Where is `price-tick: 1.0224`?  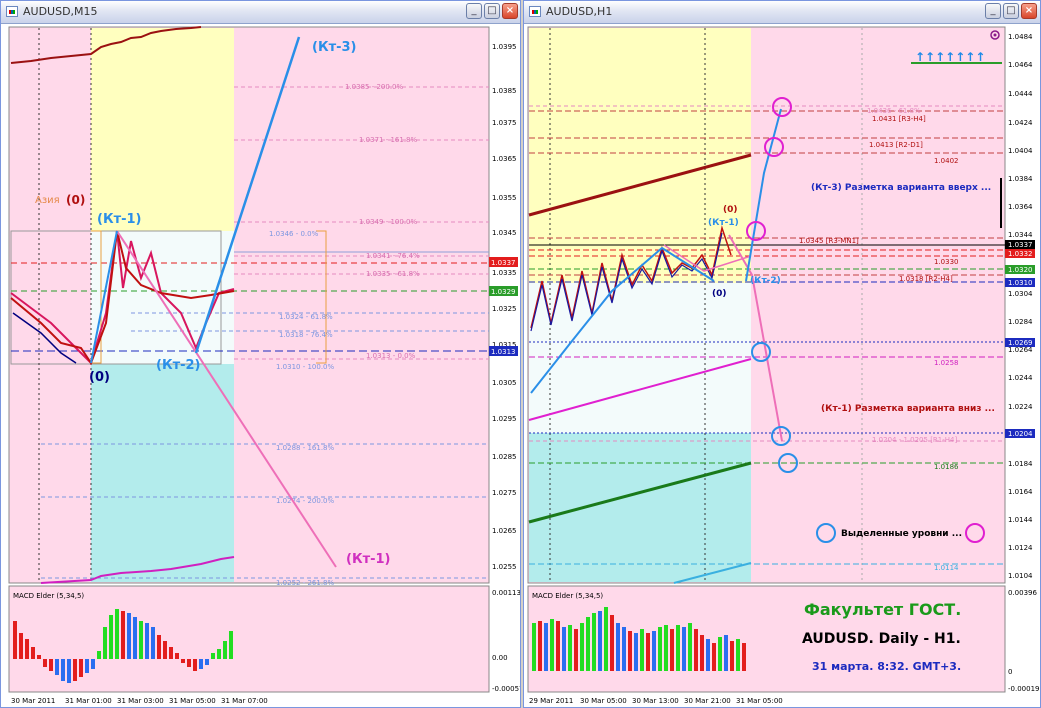
price-tick: 1.0224 is located at coordinates (1020, 407).